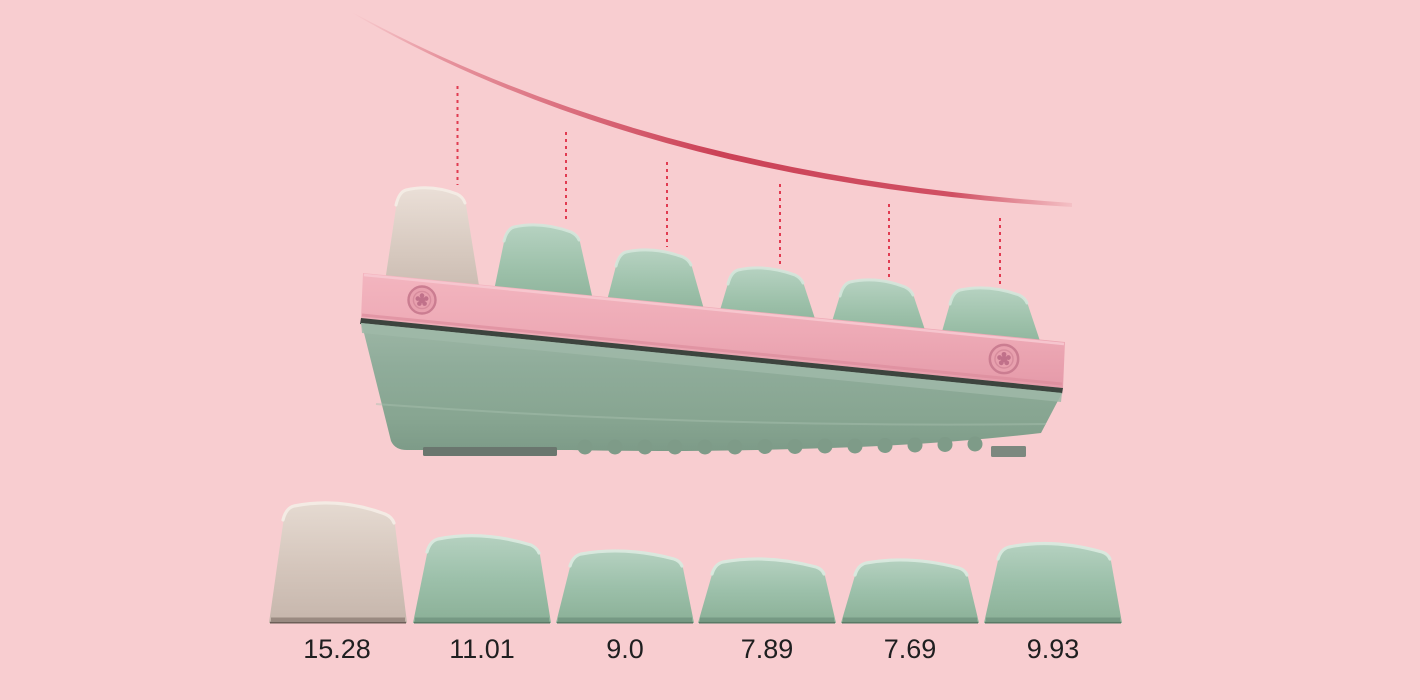  I want to click on bottom-case-lip, so click(711, 362).